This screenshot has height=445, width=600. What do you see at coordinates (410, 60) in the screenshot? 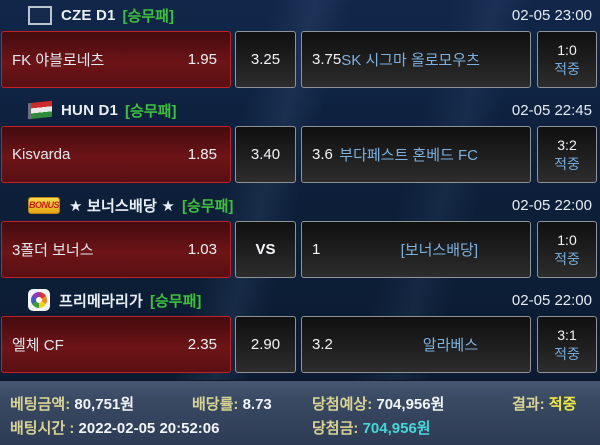
I see `away-team-name: SK 시그마 올로모우츠` at bounding box center [410, 60].